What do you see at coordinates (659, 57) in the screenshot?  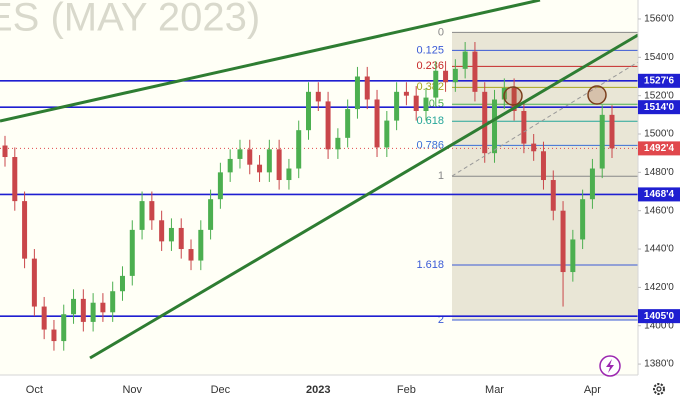 I see `y-tick-label: 1540'0` at bounding box center [659, 57].